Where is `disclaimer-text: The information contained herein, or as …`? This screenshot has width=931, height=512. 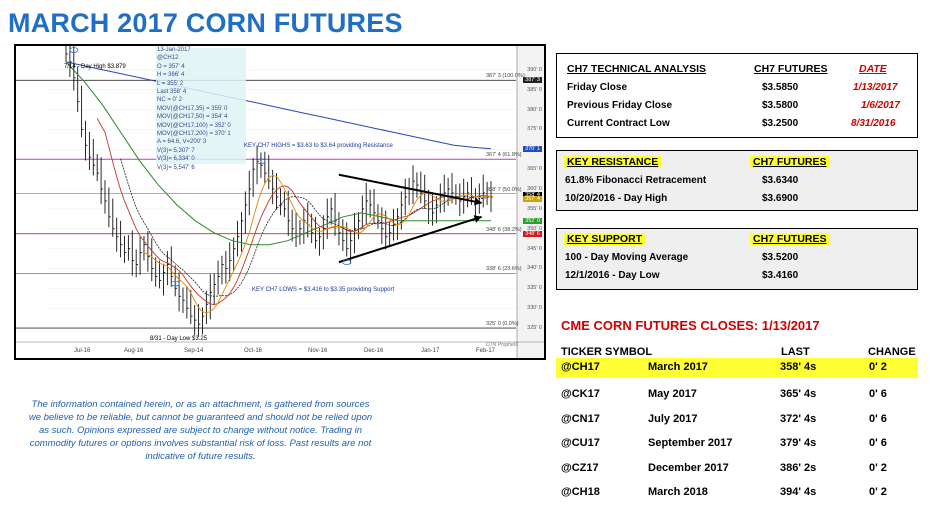
disclaimer-text: The information contained herein, or as … is located at coordinates (200, 430).